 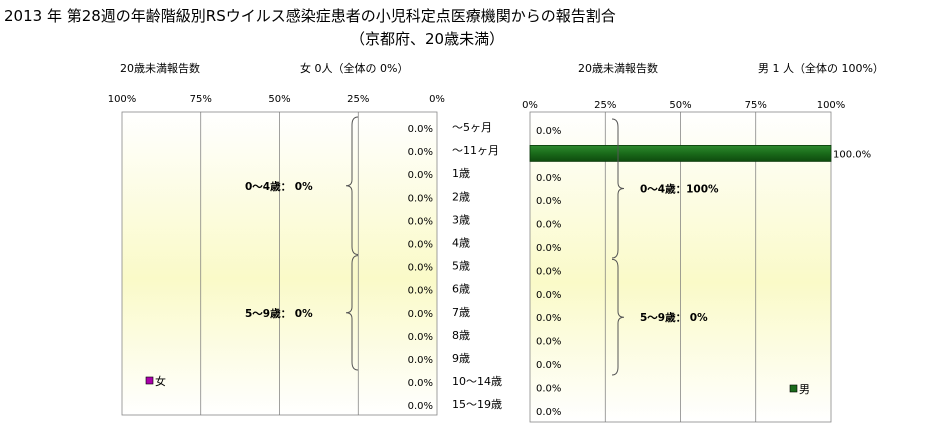 What do you see at coordinates (160, 381) in the screenshot?
I see `legend-label: 女` at bounding box center [160, 381].